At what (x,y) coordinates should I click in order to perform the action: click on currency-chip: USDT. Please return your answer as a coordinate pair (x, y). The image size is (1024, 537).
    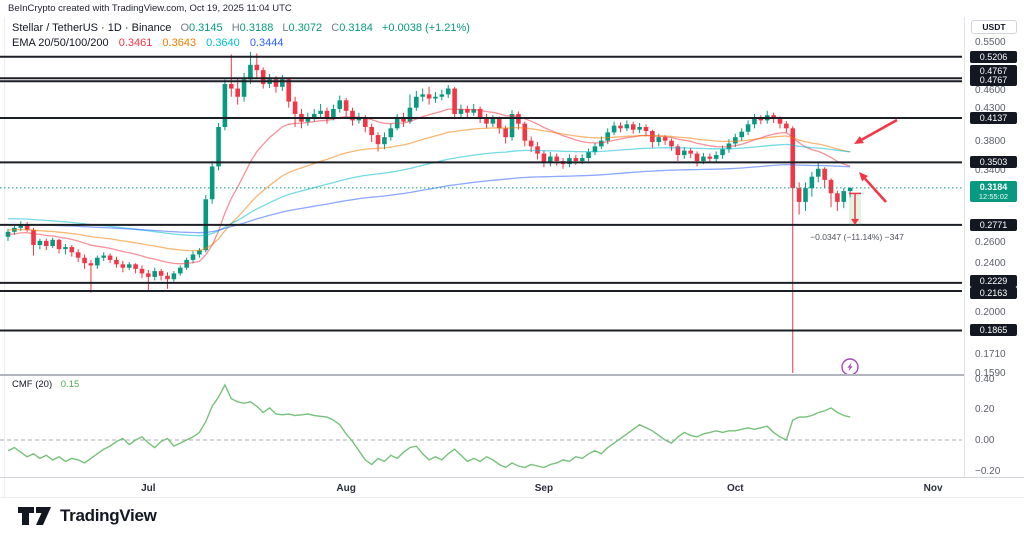
    Looking at the image, I should click on (994, 27).